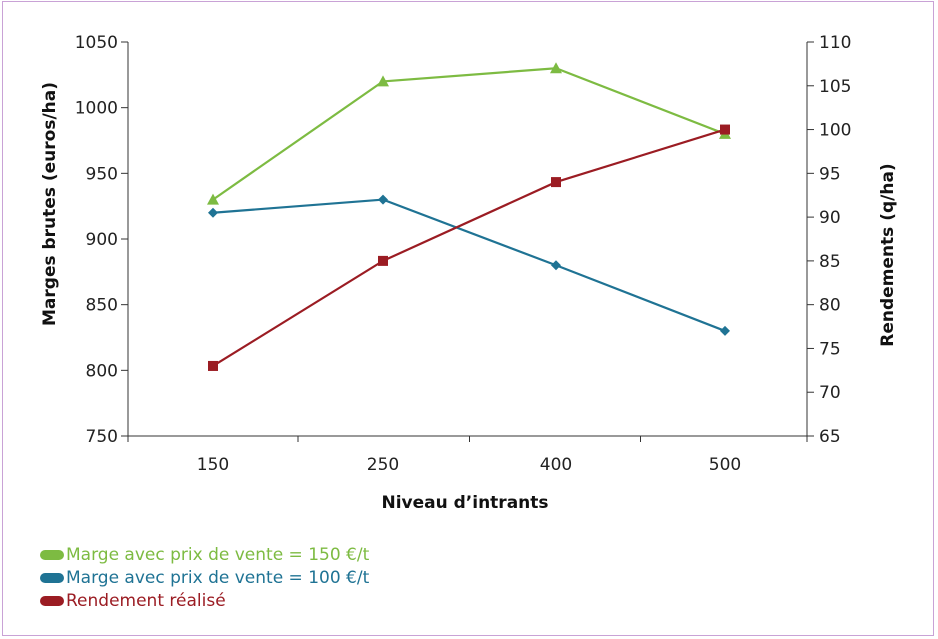 The image size is (938, 639). I want to click on x-tick-label: 250, so click(383, 465).